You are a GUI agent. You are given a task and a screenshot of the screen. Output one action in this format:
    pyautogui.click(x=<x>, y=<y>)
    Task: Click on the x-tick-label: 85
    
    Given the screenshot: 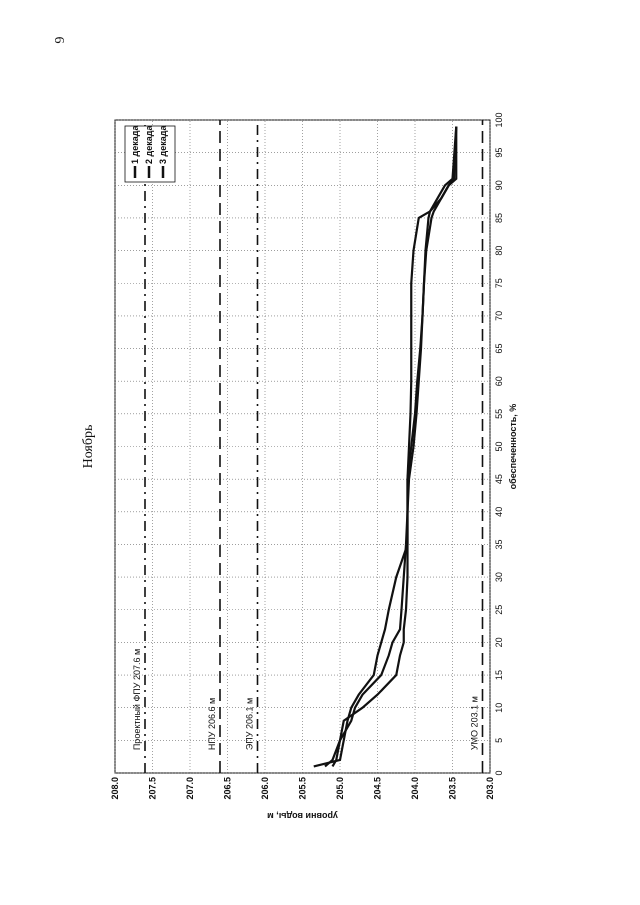 What is the action you would take?
    pyautogui.click(x=499, y=218)
    